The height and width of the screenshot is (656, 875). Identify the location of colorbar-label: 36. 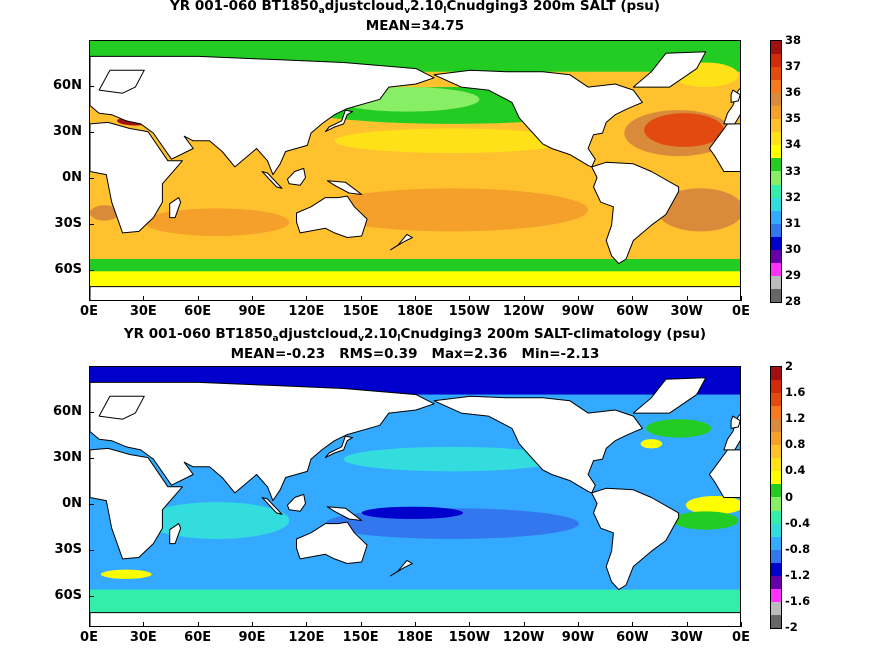
(793, 92).